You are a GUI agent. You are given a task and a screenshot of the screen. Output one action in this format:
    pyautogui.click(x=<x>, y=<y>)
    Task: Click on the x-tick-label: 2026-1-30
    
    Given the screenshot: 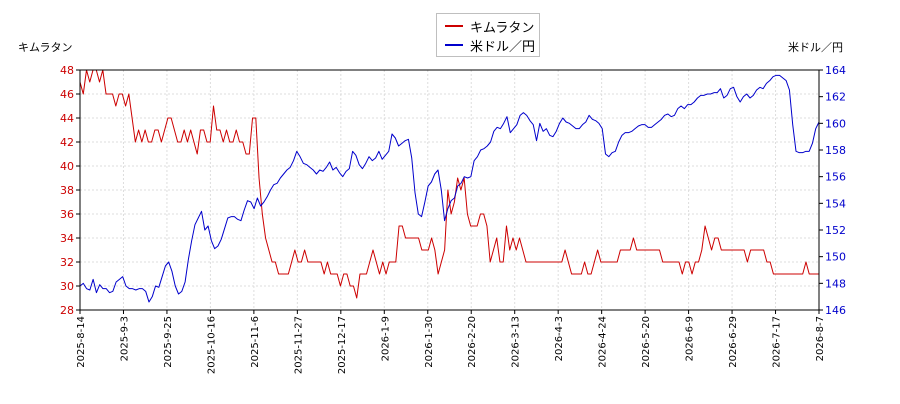 What is the action you would take?
    pyautogui.click(x=429, y=342)
    